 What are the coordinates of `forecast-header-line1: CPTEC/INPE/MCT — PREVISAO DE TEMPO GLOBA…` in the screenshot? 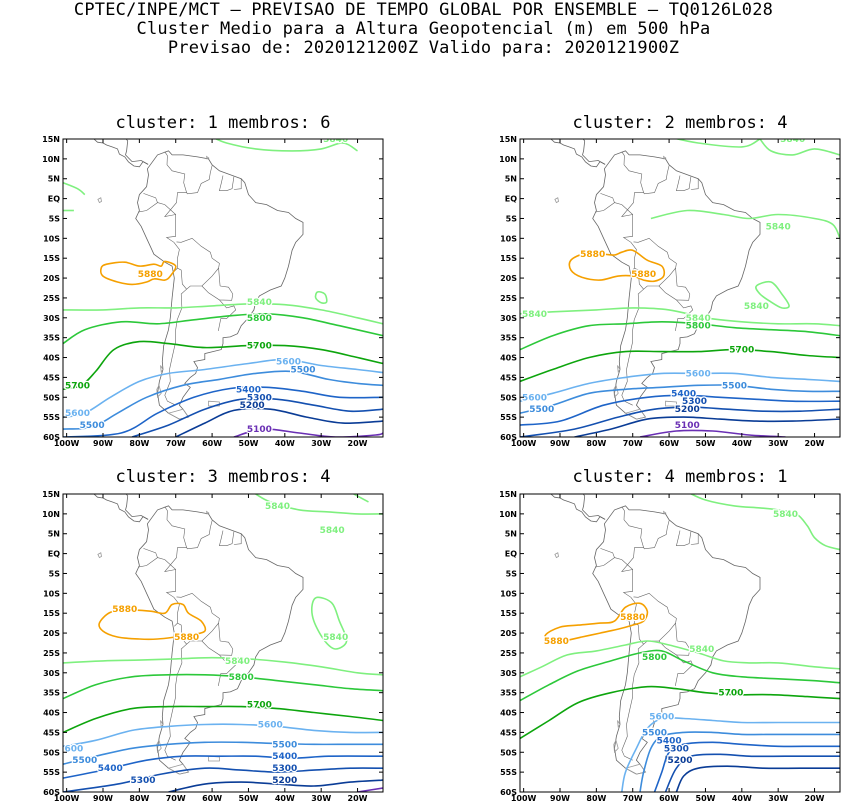 It's located at (423, 10).